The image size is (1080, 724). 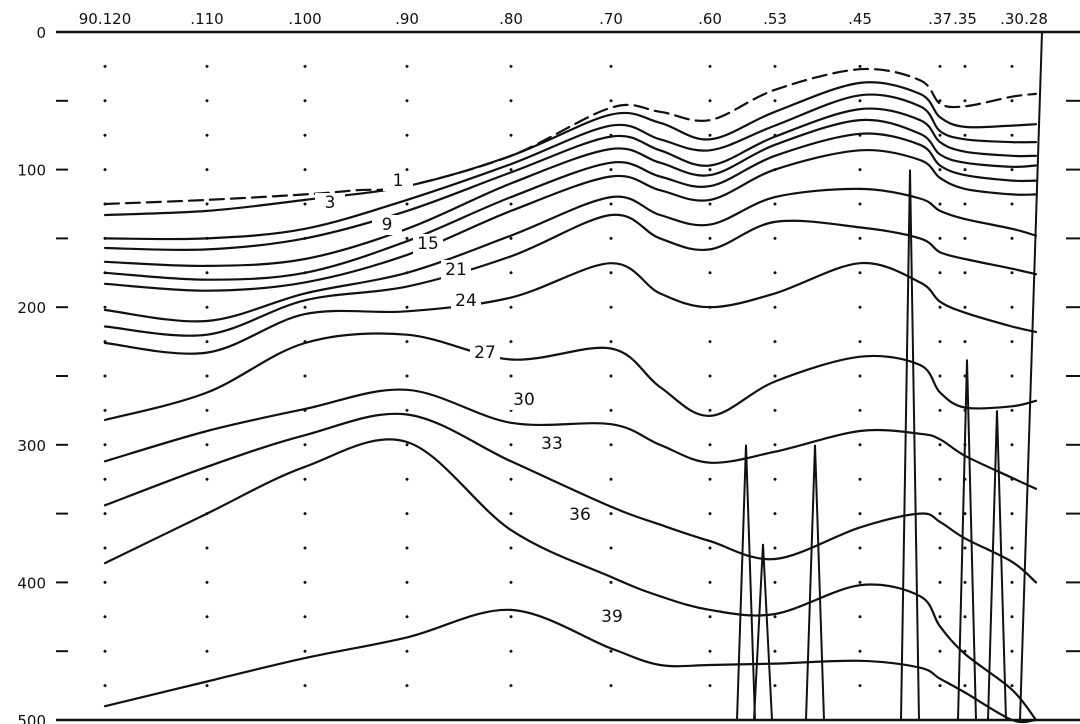 I want to click on contour-line, so click(x=570, y=439).